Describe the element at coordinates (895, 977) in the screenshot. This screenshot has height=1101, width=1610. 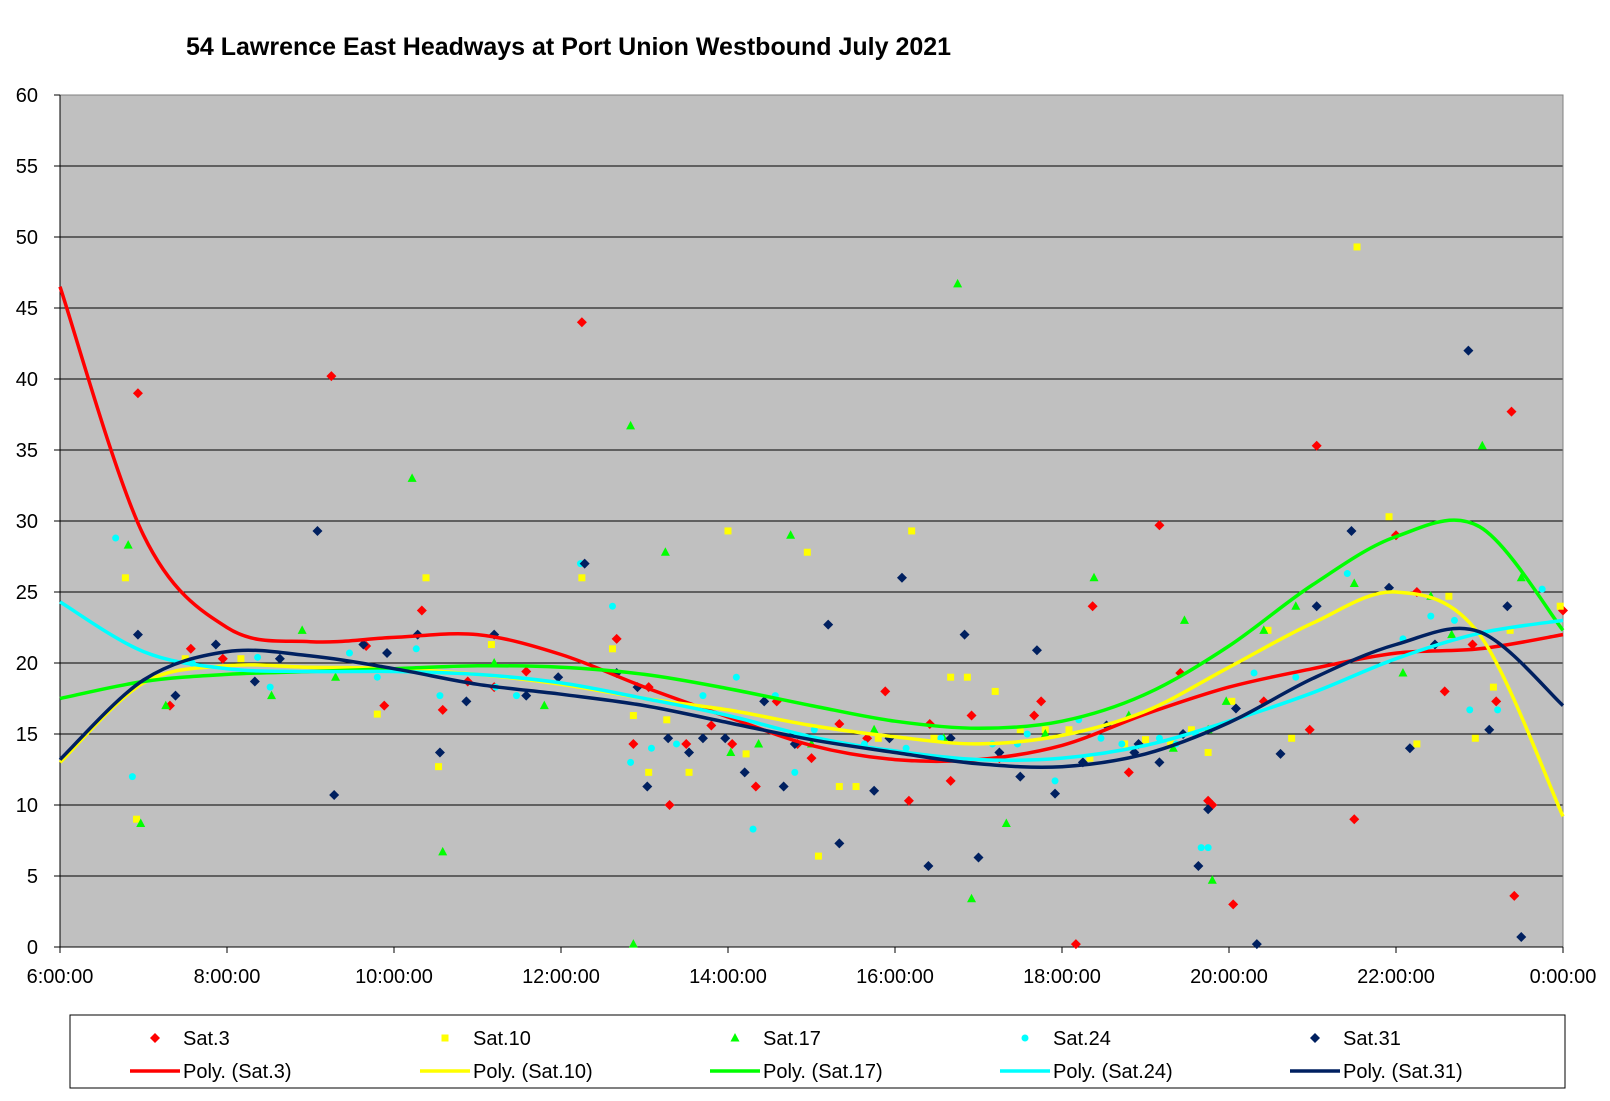
I see `x-tick-label: 16:00:00` at that location.